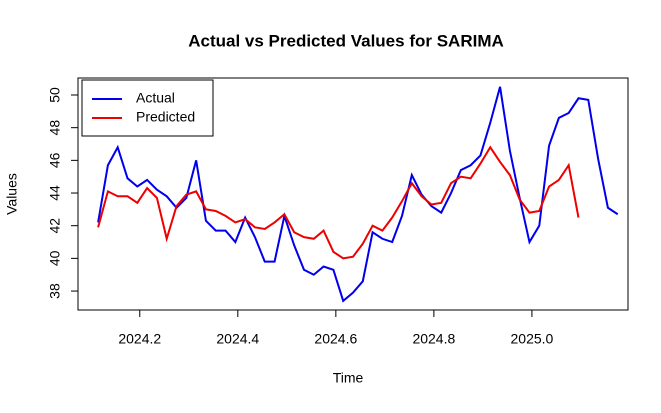 The height and width of the screenshot is (413, 661). Describe the element at coordinates (55, 160) in the screenshot. I see `y-tick-label: 46` at that location.